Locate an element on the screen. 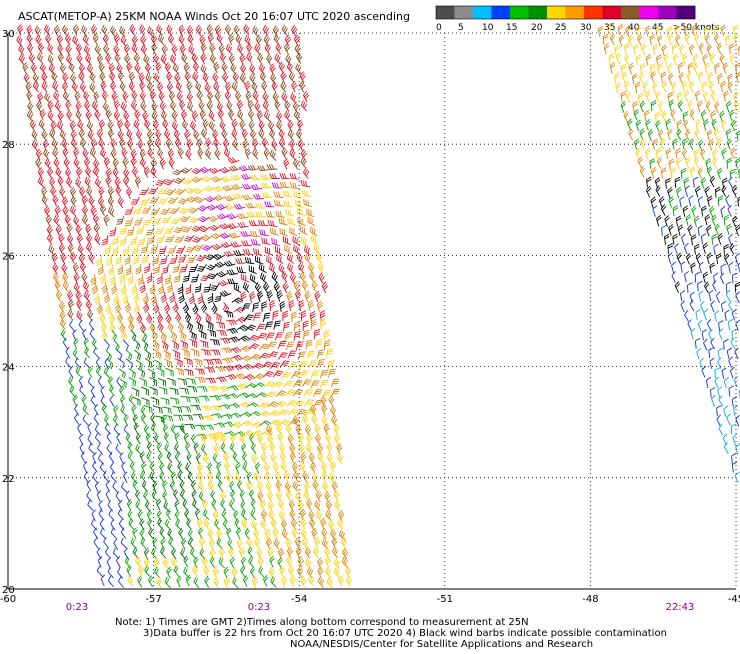  latitude-labels: 30 28 26 24 22 20 is located at coordinates (8, 312).